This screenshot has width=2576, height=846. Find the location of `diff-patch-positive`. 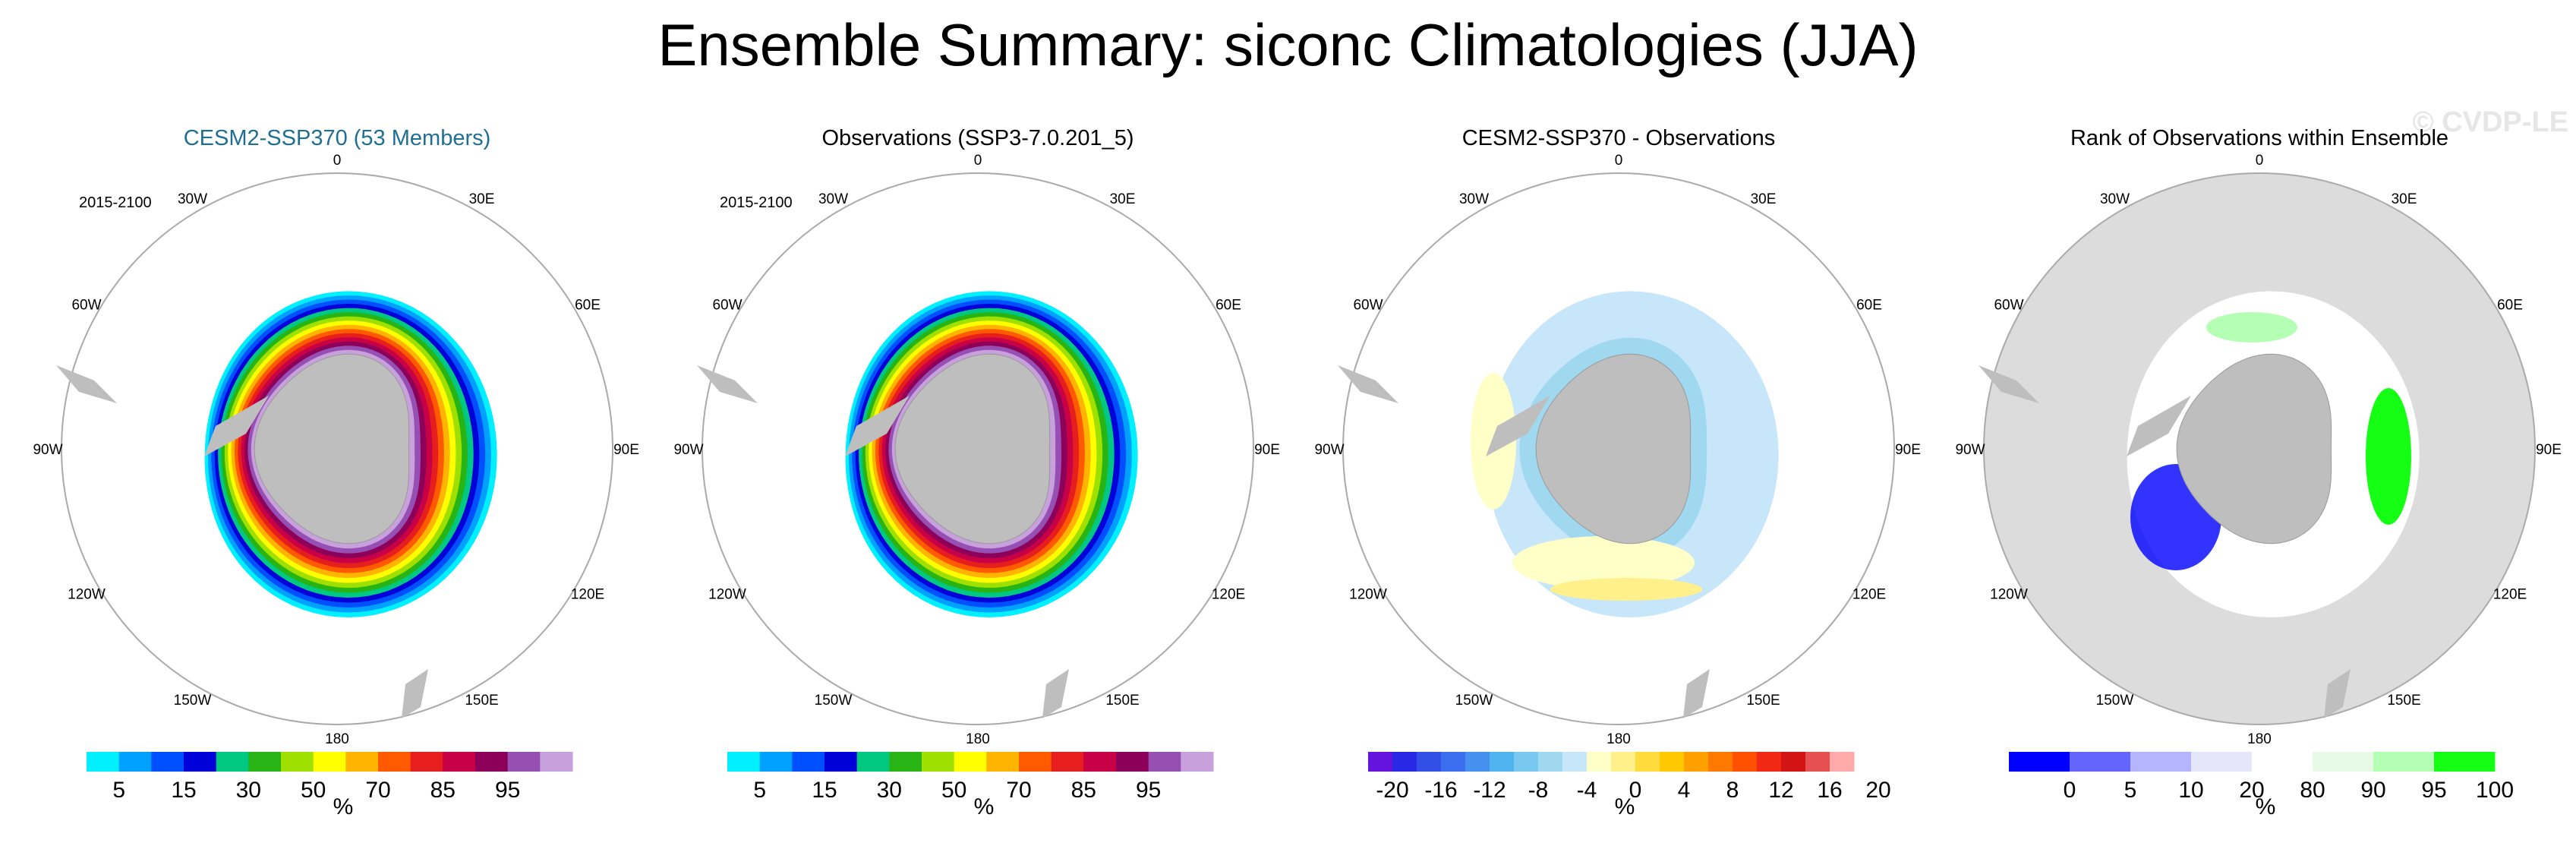

diff-patch-positive is located at coordinates (1626, 589).